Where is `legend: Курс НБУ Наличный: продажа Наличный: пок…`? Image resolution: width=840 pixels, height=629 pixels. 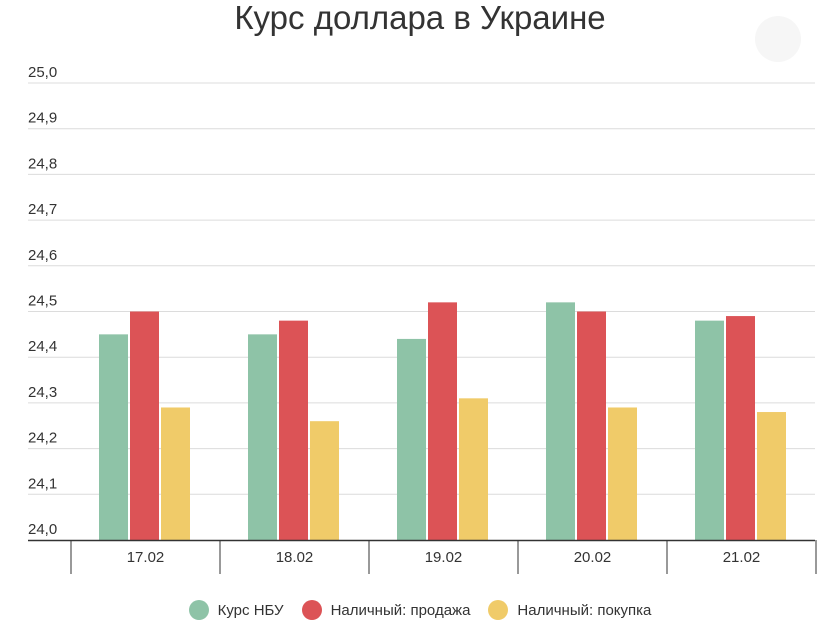 legend: Курс НБУ Наличный: продажа Наличный: пок… is located at coordinates (420, 610).